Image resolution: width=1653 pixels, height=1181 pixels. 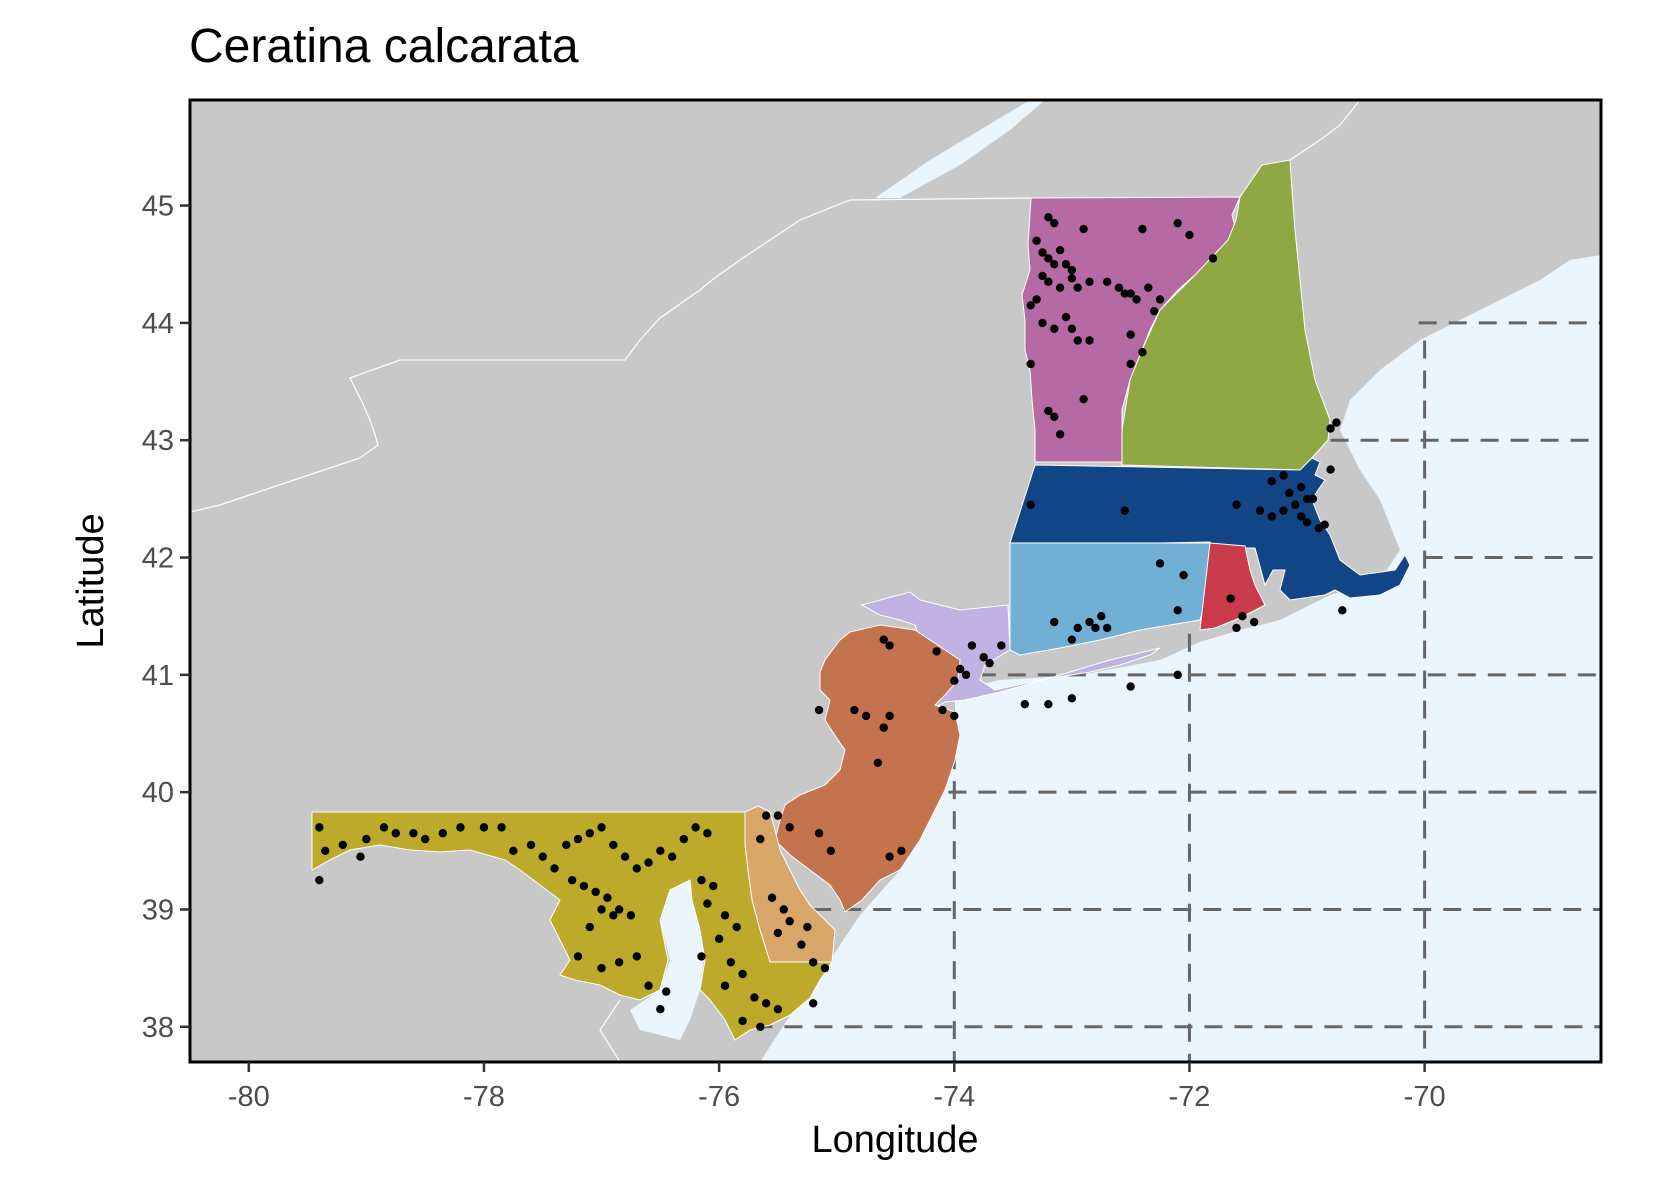 What do you see at coordinates (166, 617) in the screenshot?
I see `y-axis: 38 39 40 41 42 43 44 45` at bounding box center [166, 617].